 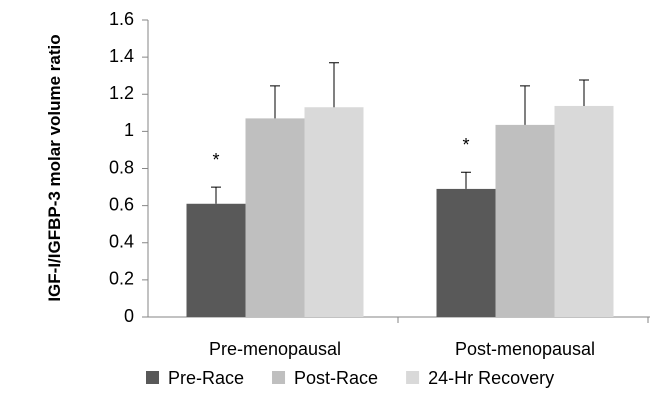 I want to click on y-tick-label: 0.2, so click(x=121, y=279).